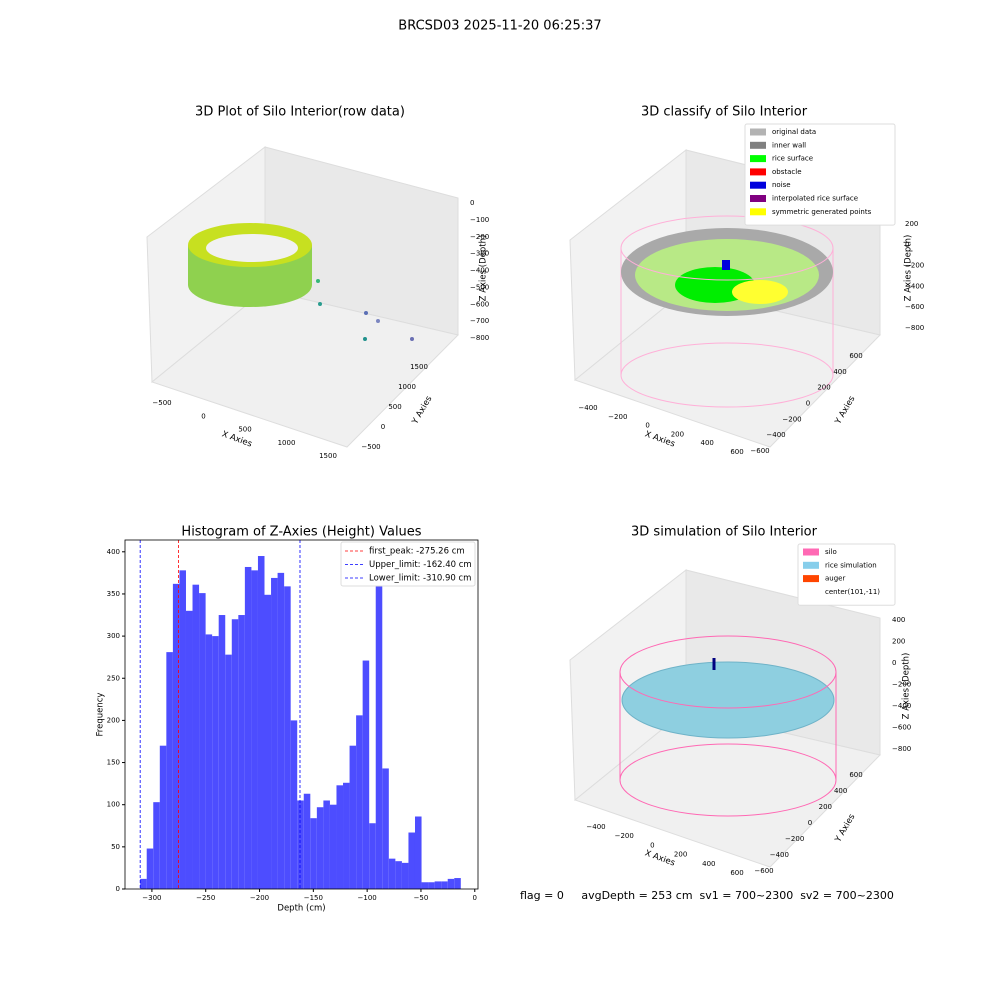 The height and width of the screenshot is (1000, 1000). I want to click on y-tick-label: 1000, so click(407, 387).